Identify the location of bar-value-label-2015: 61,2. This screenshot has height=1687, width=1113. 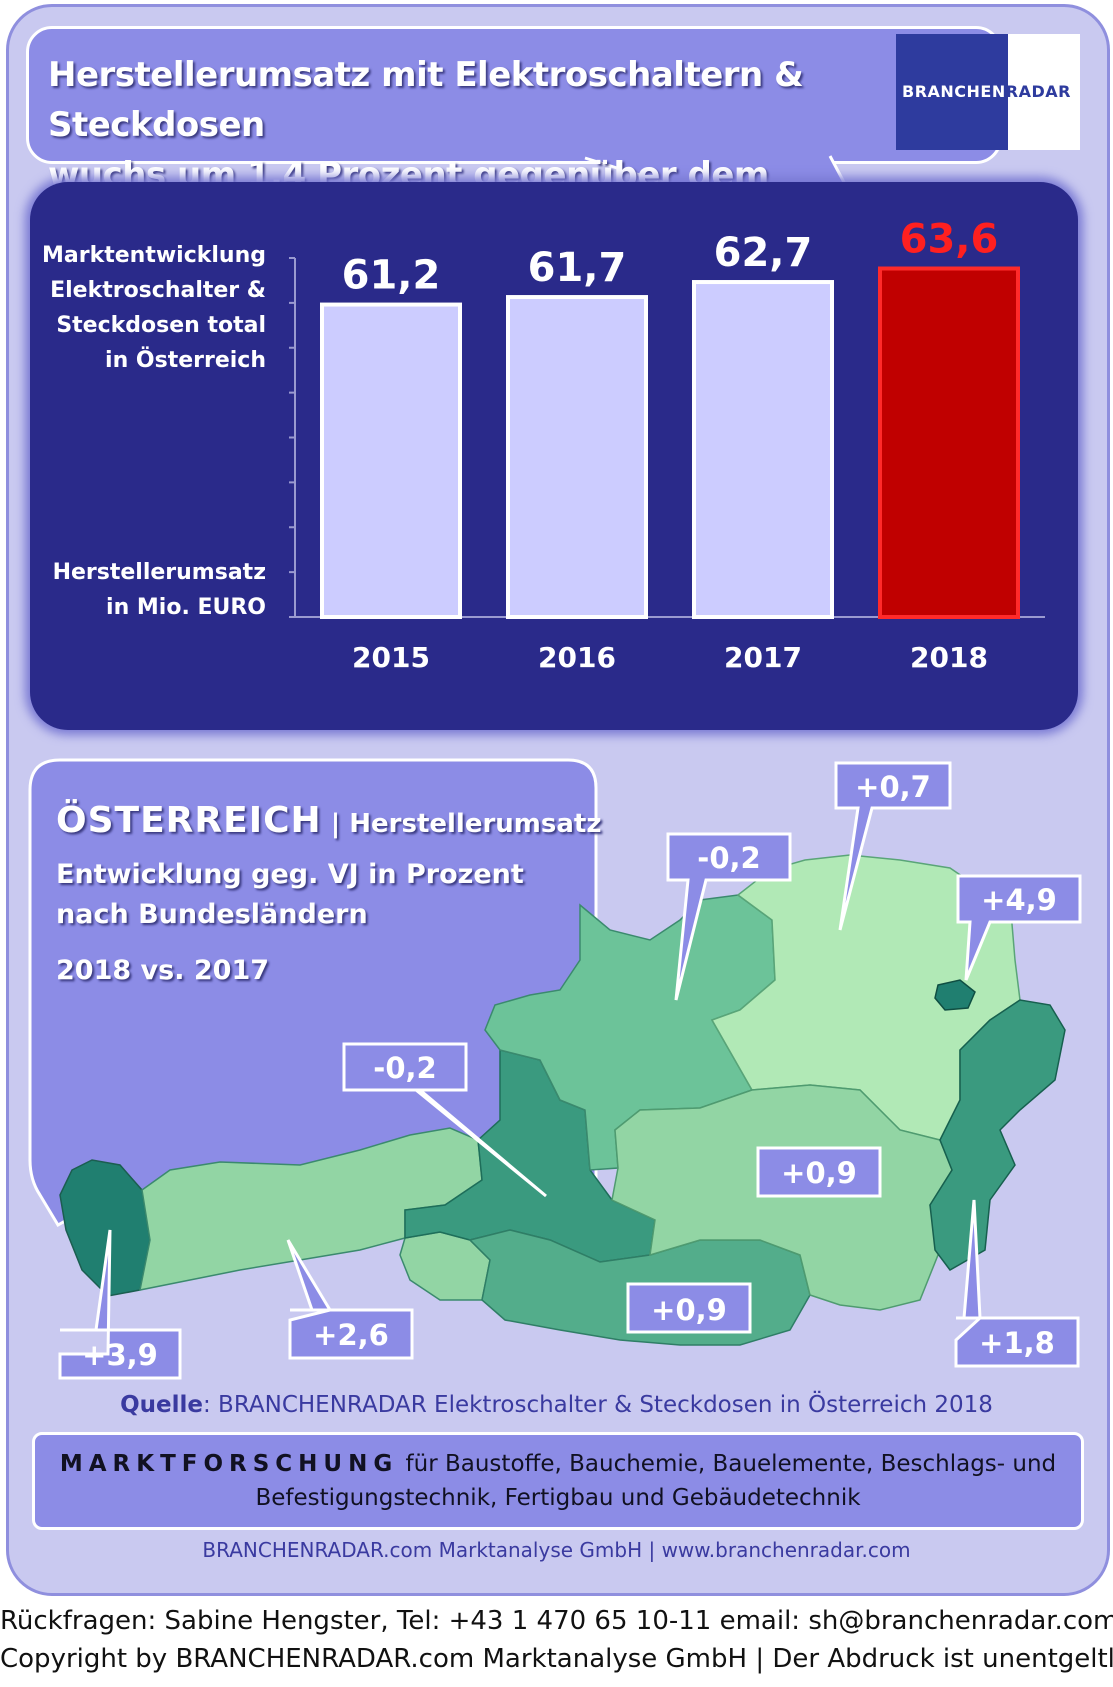
(391, 276).